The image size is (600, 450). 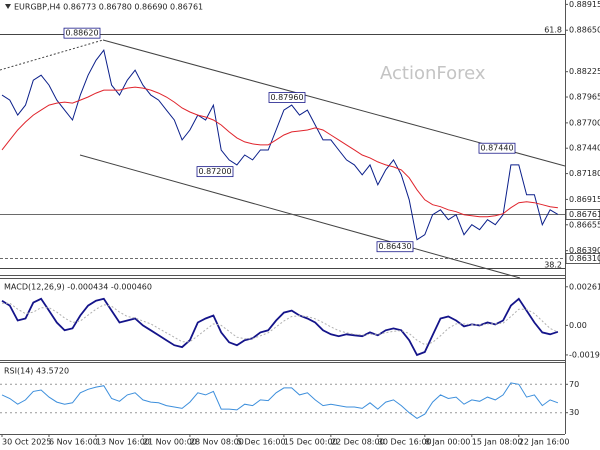 What do you see at coordinates (73, 442) in the screenshot?
I see `x-tick-label: 6 Nov 16:00` at bounding box center [73, 442].